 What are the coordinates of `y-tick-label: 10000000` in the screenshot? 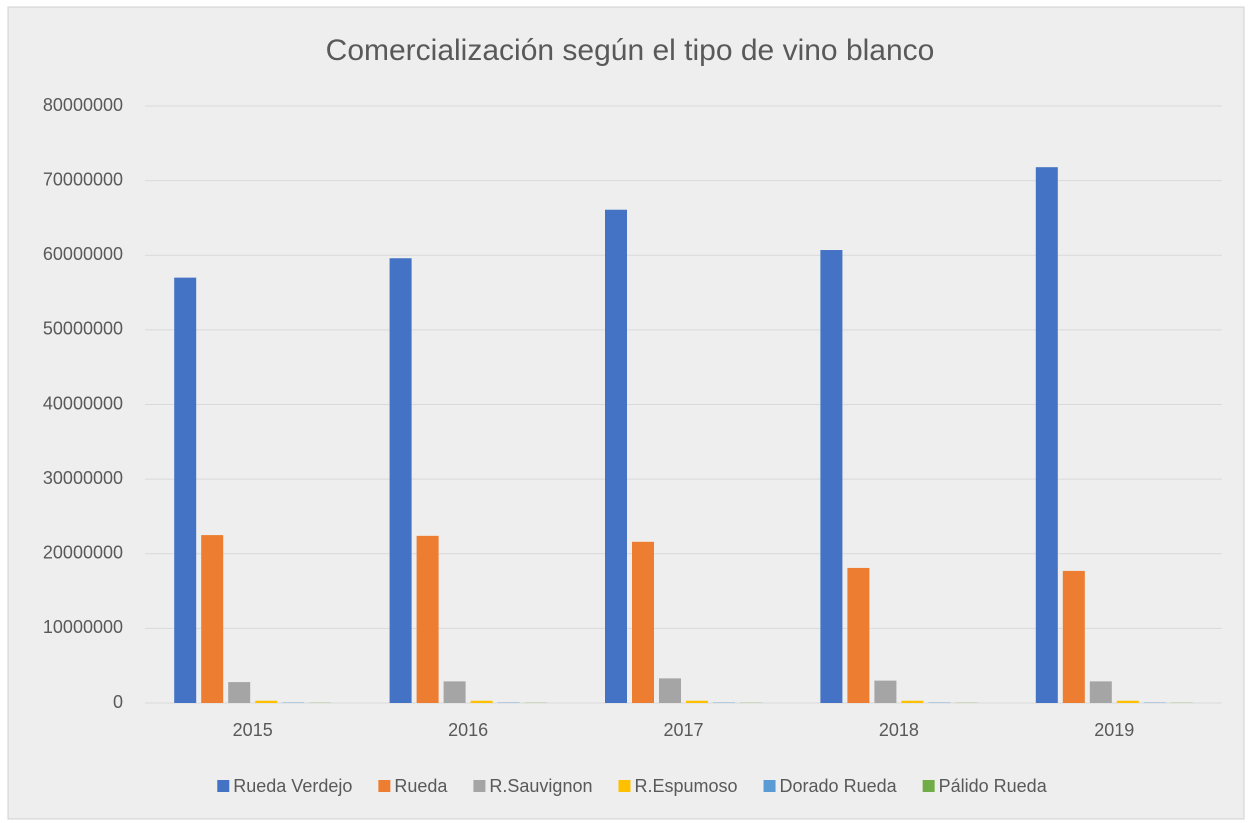 It's located at (83, 627).